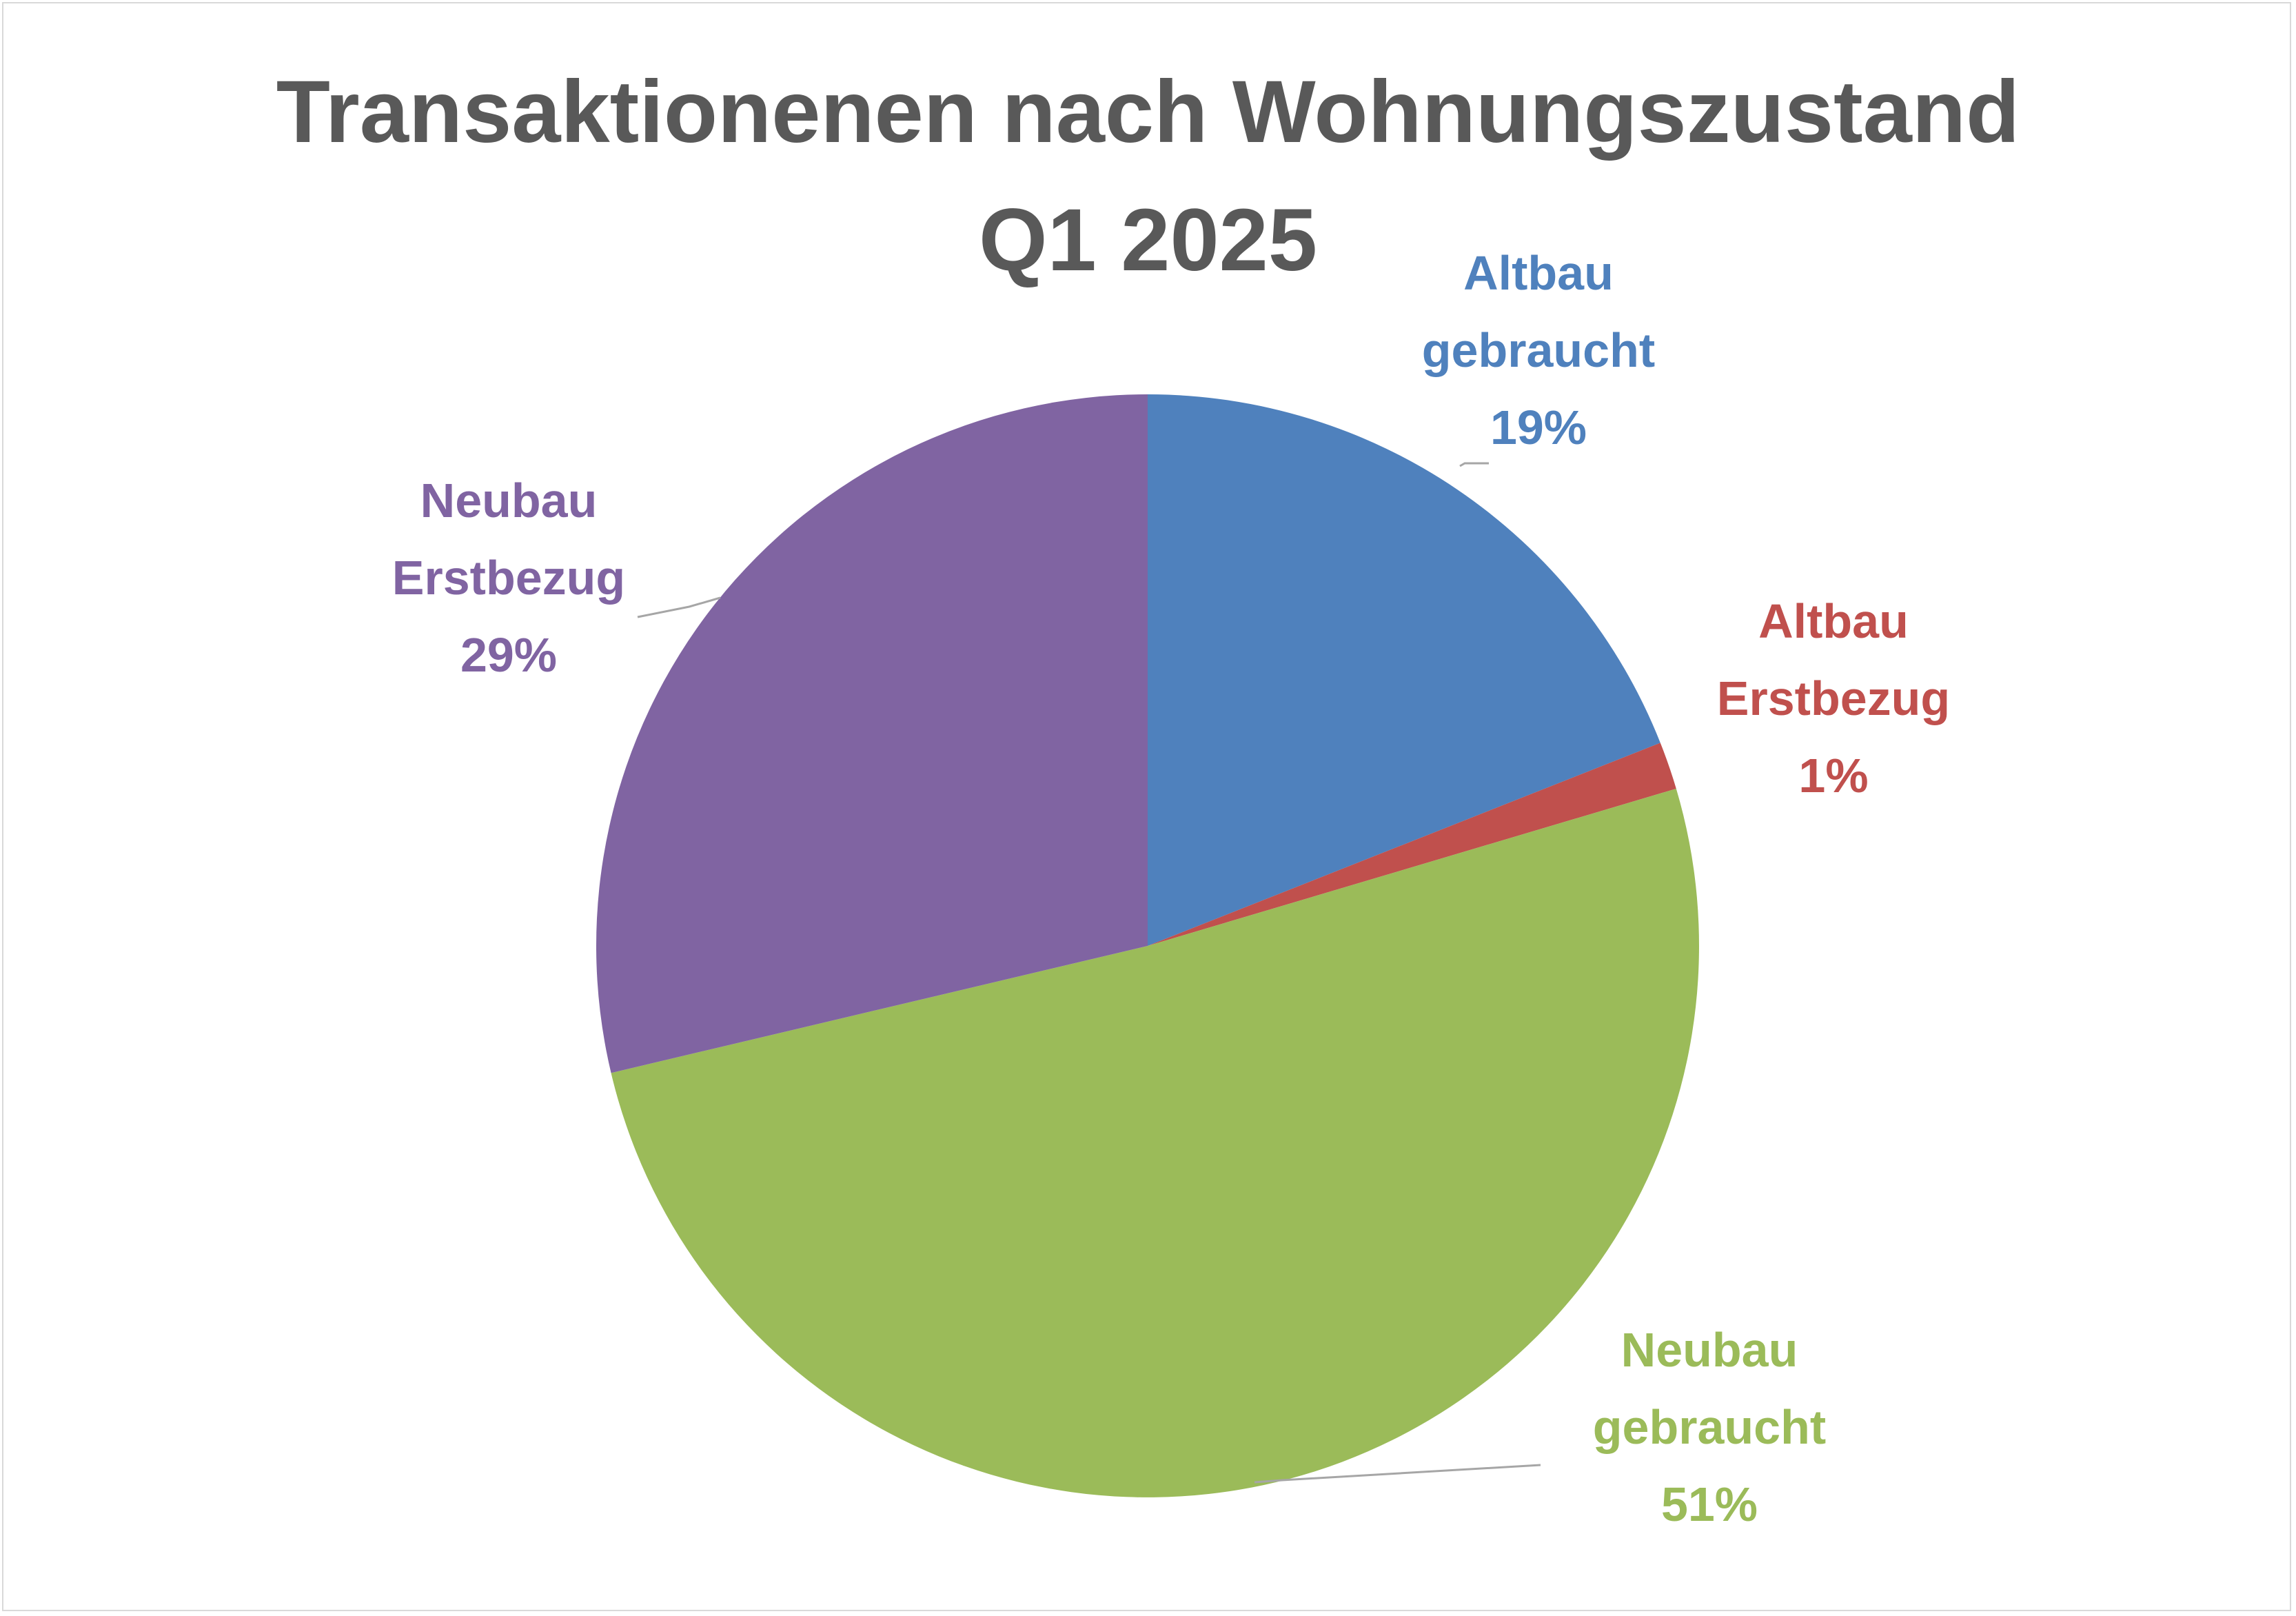 The width and height of the screenshot is (2296, 1616). I want to click on data-label-altbau-gebraucht: Altbau gebraucht 19%, so click(1538, 350).